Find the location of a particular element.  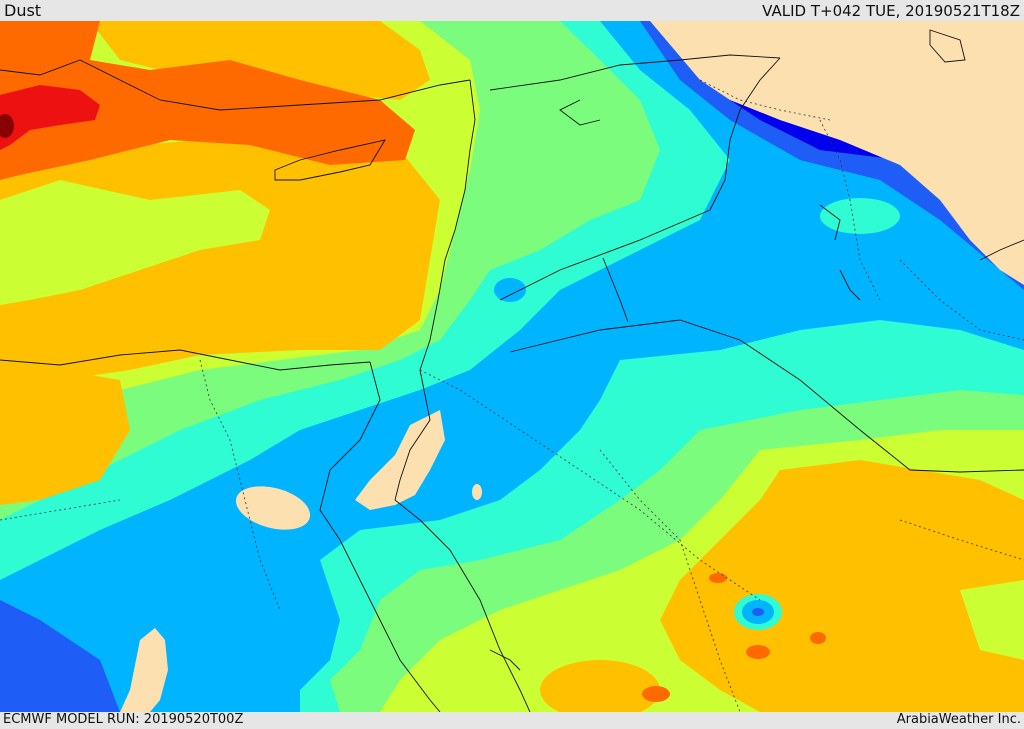

field-orange-spot2 is located at coordinates (656, 694).